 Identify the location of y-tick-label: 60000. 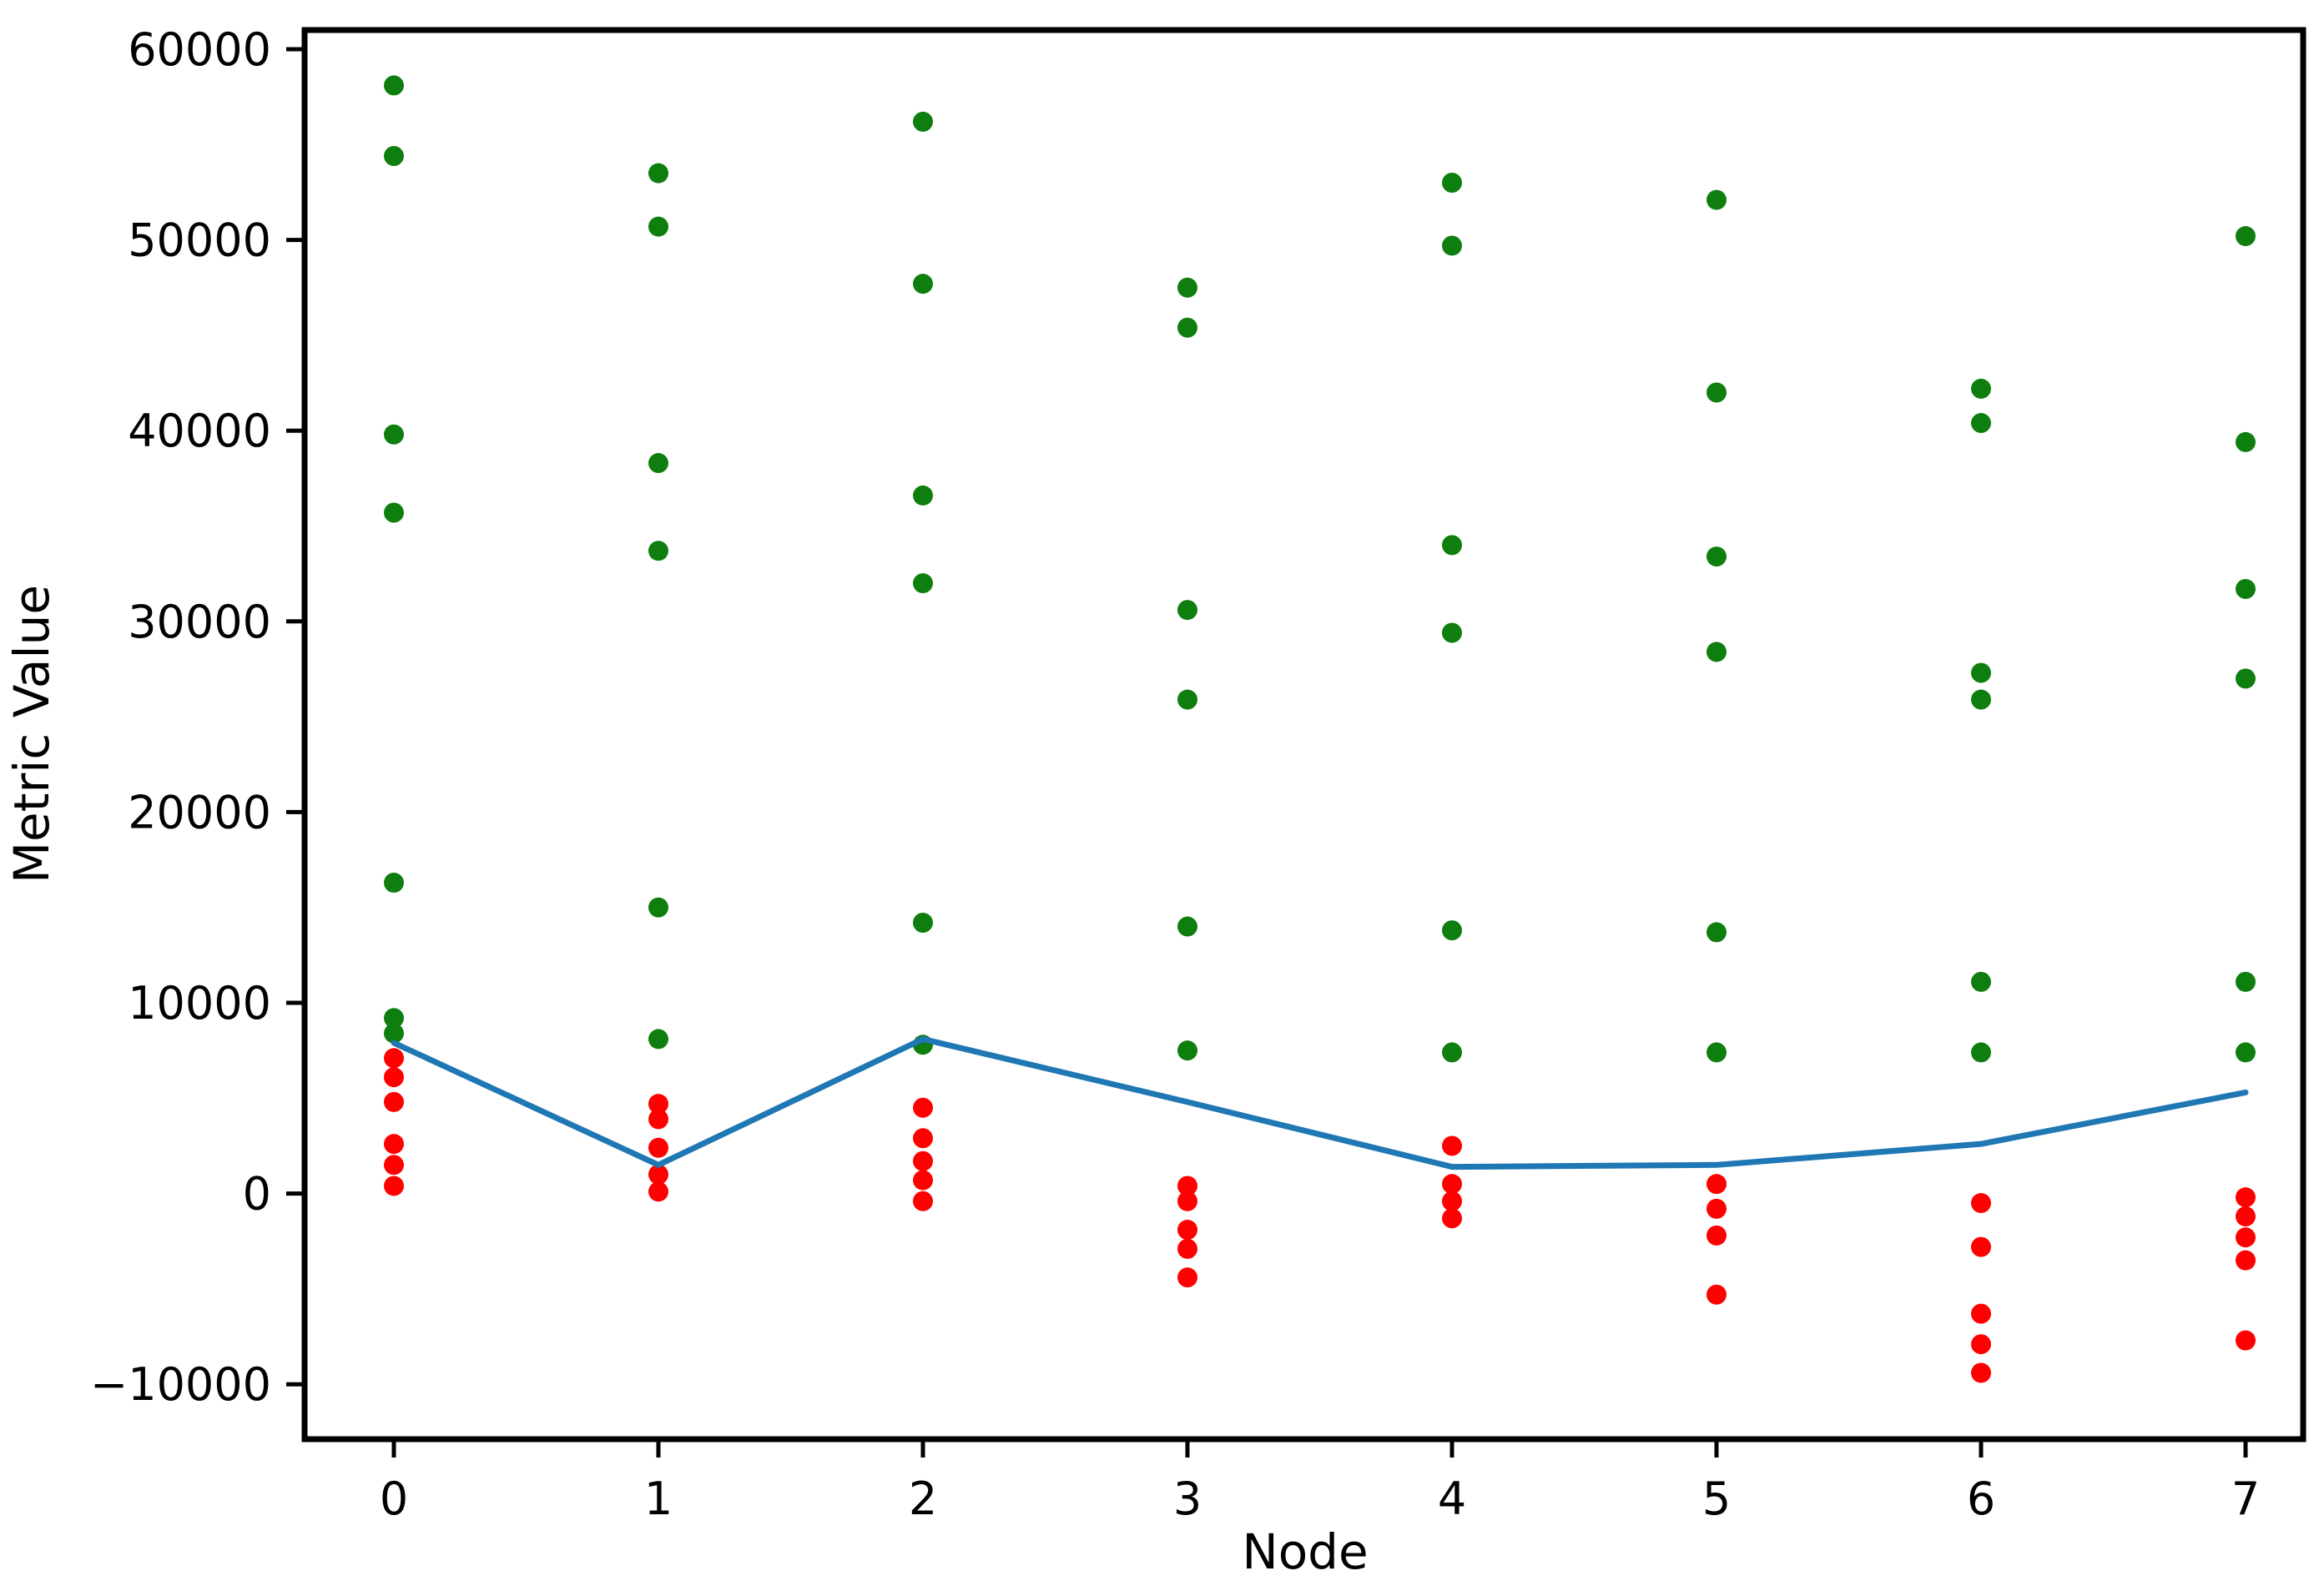
(200, 49).